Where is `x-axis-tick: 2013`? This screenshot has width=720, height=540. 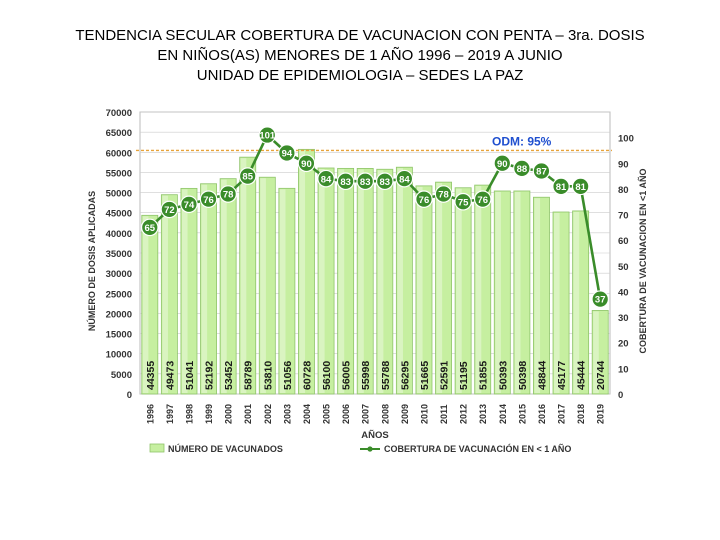 x-axis-tick: 2013 is located at coordinates (483, 414).